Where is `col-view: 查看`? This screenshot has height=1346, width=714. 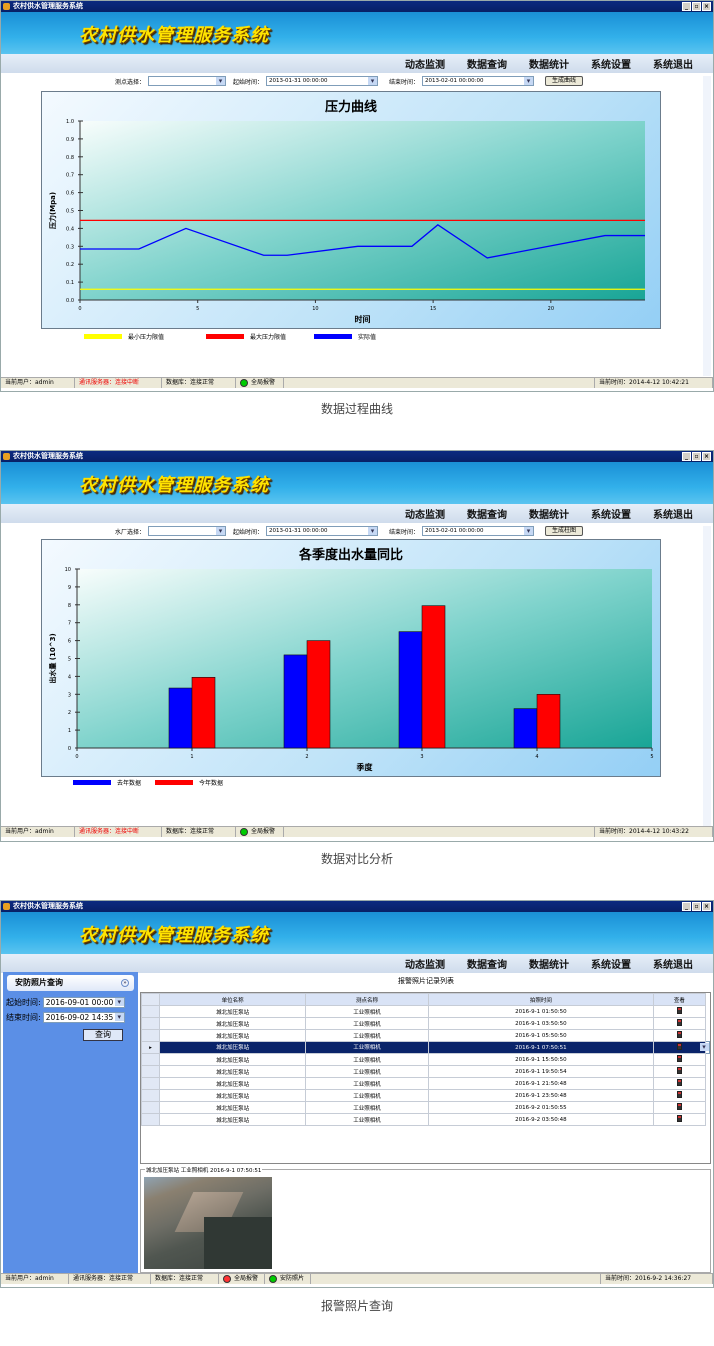 col-view: 查看 is located at coordinates (679, 999).